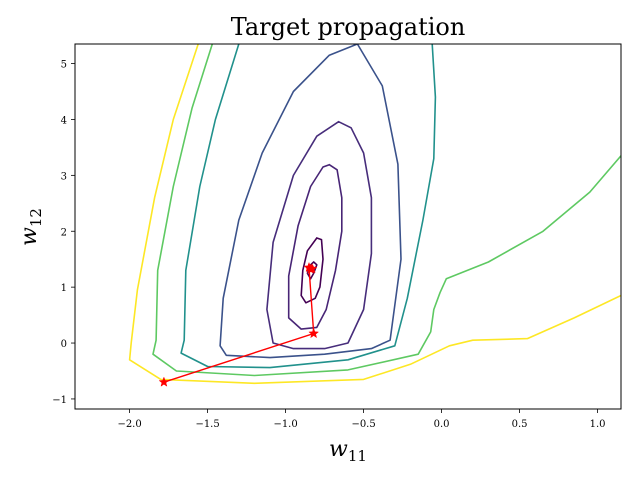 The height and width of the screenshot is (480, 640). What do you see at coordinates (363, 424) in the screenshot?
I see `x-tick-label: −0.5` at bounding box center [363, 424].